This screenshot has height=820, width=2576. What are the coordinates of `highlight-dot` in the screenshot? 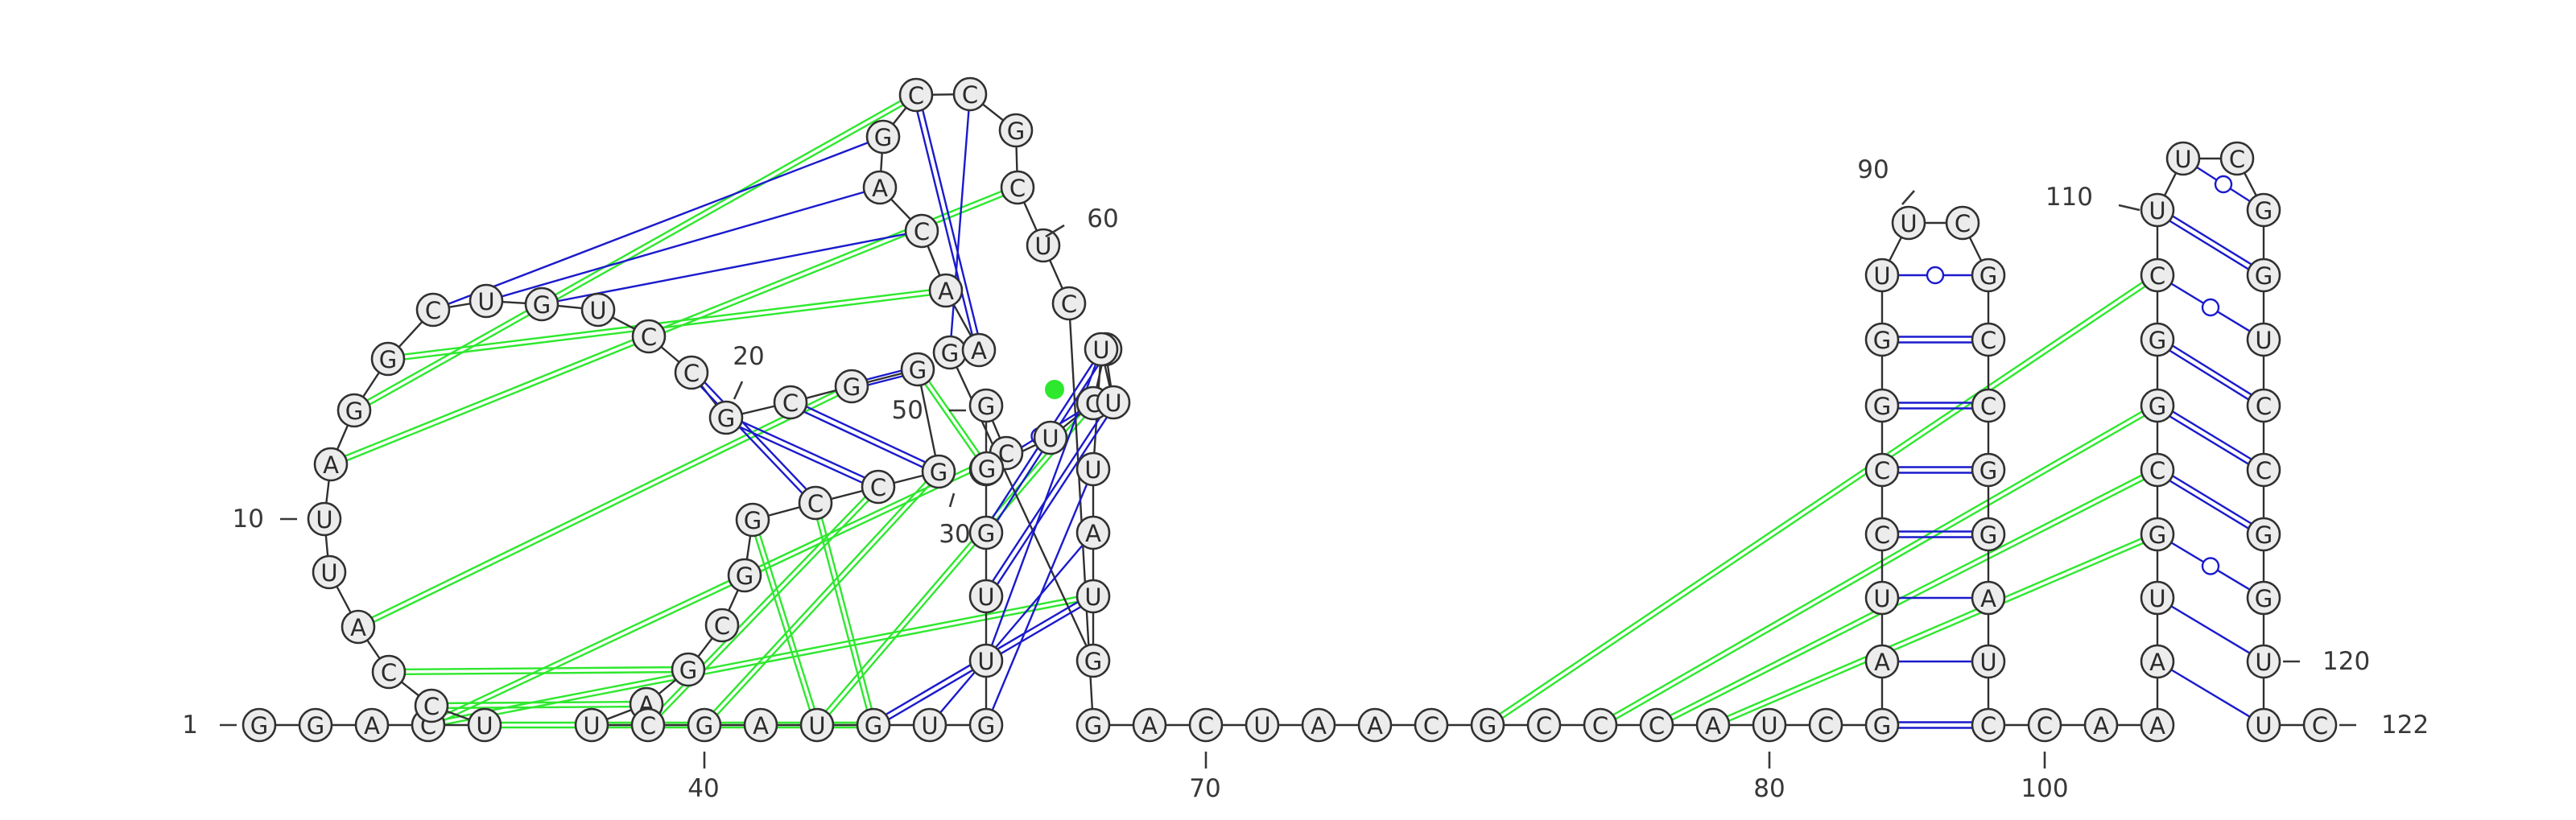 It's located at (1054, 389).